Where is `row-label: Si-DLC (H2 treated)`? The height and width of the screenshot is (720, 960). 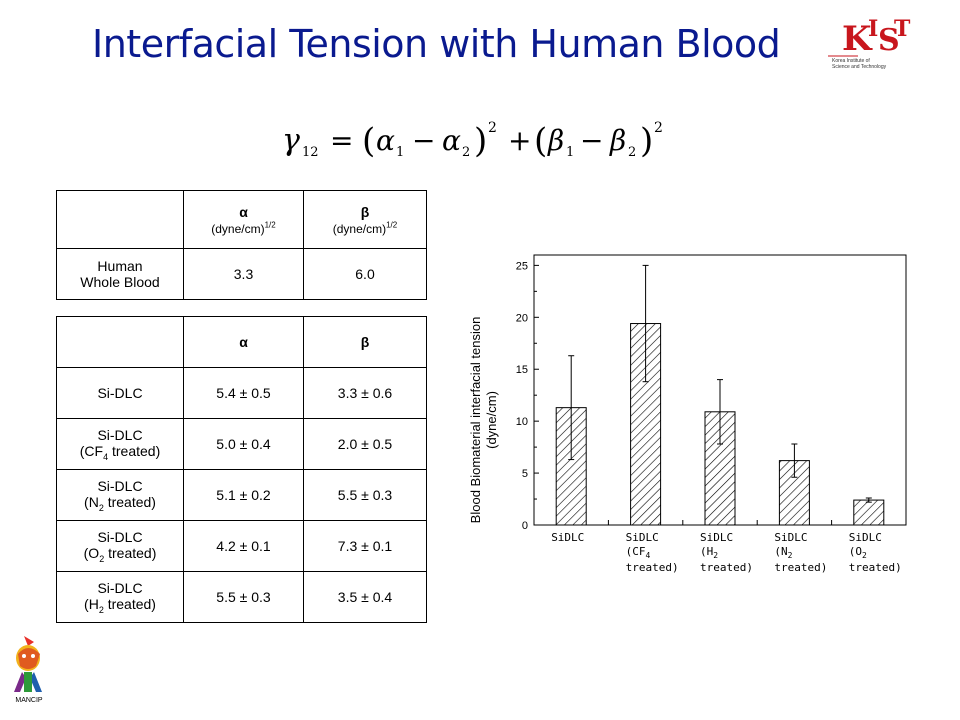
row-label: Si-DLC (H2 treated) is located at coordinates (120, 597).